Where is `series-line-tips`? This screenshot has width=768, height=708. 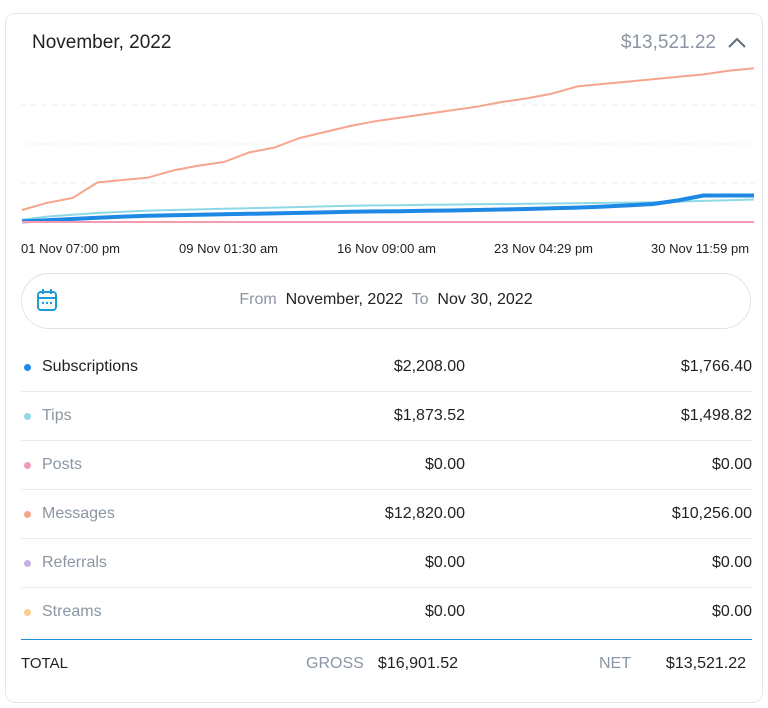 series-line-tips is located at coordinates (388, 209).